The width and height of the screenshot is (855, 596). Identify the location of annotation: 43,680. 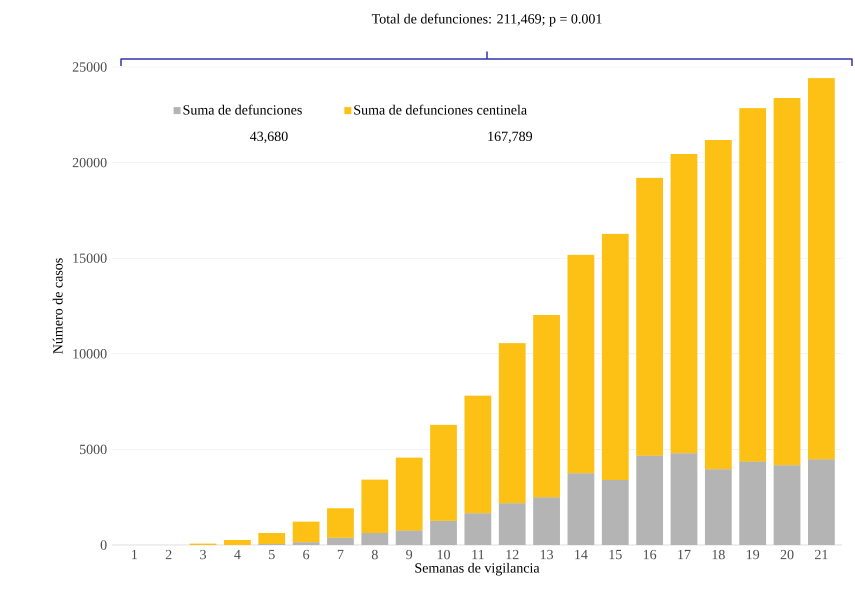
(269, 138).